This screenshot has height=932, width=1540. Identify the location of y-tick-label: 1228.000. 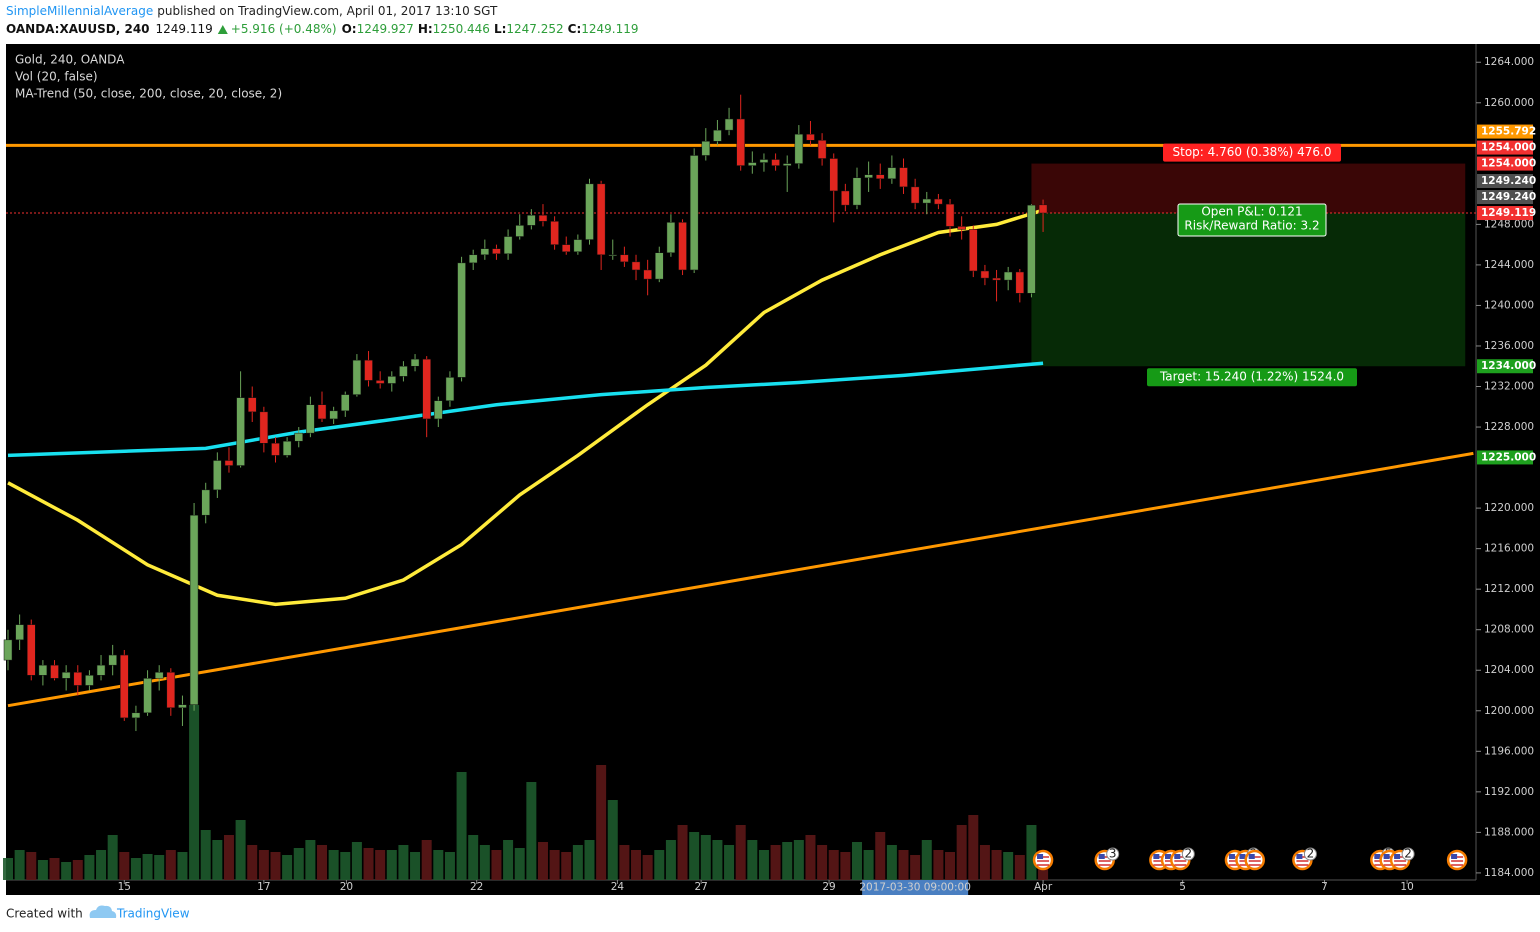
(1509, 427).